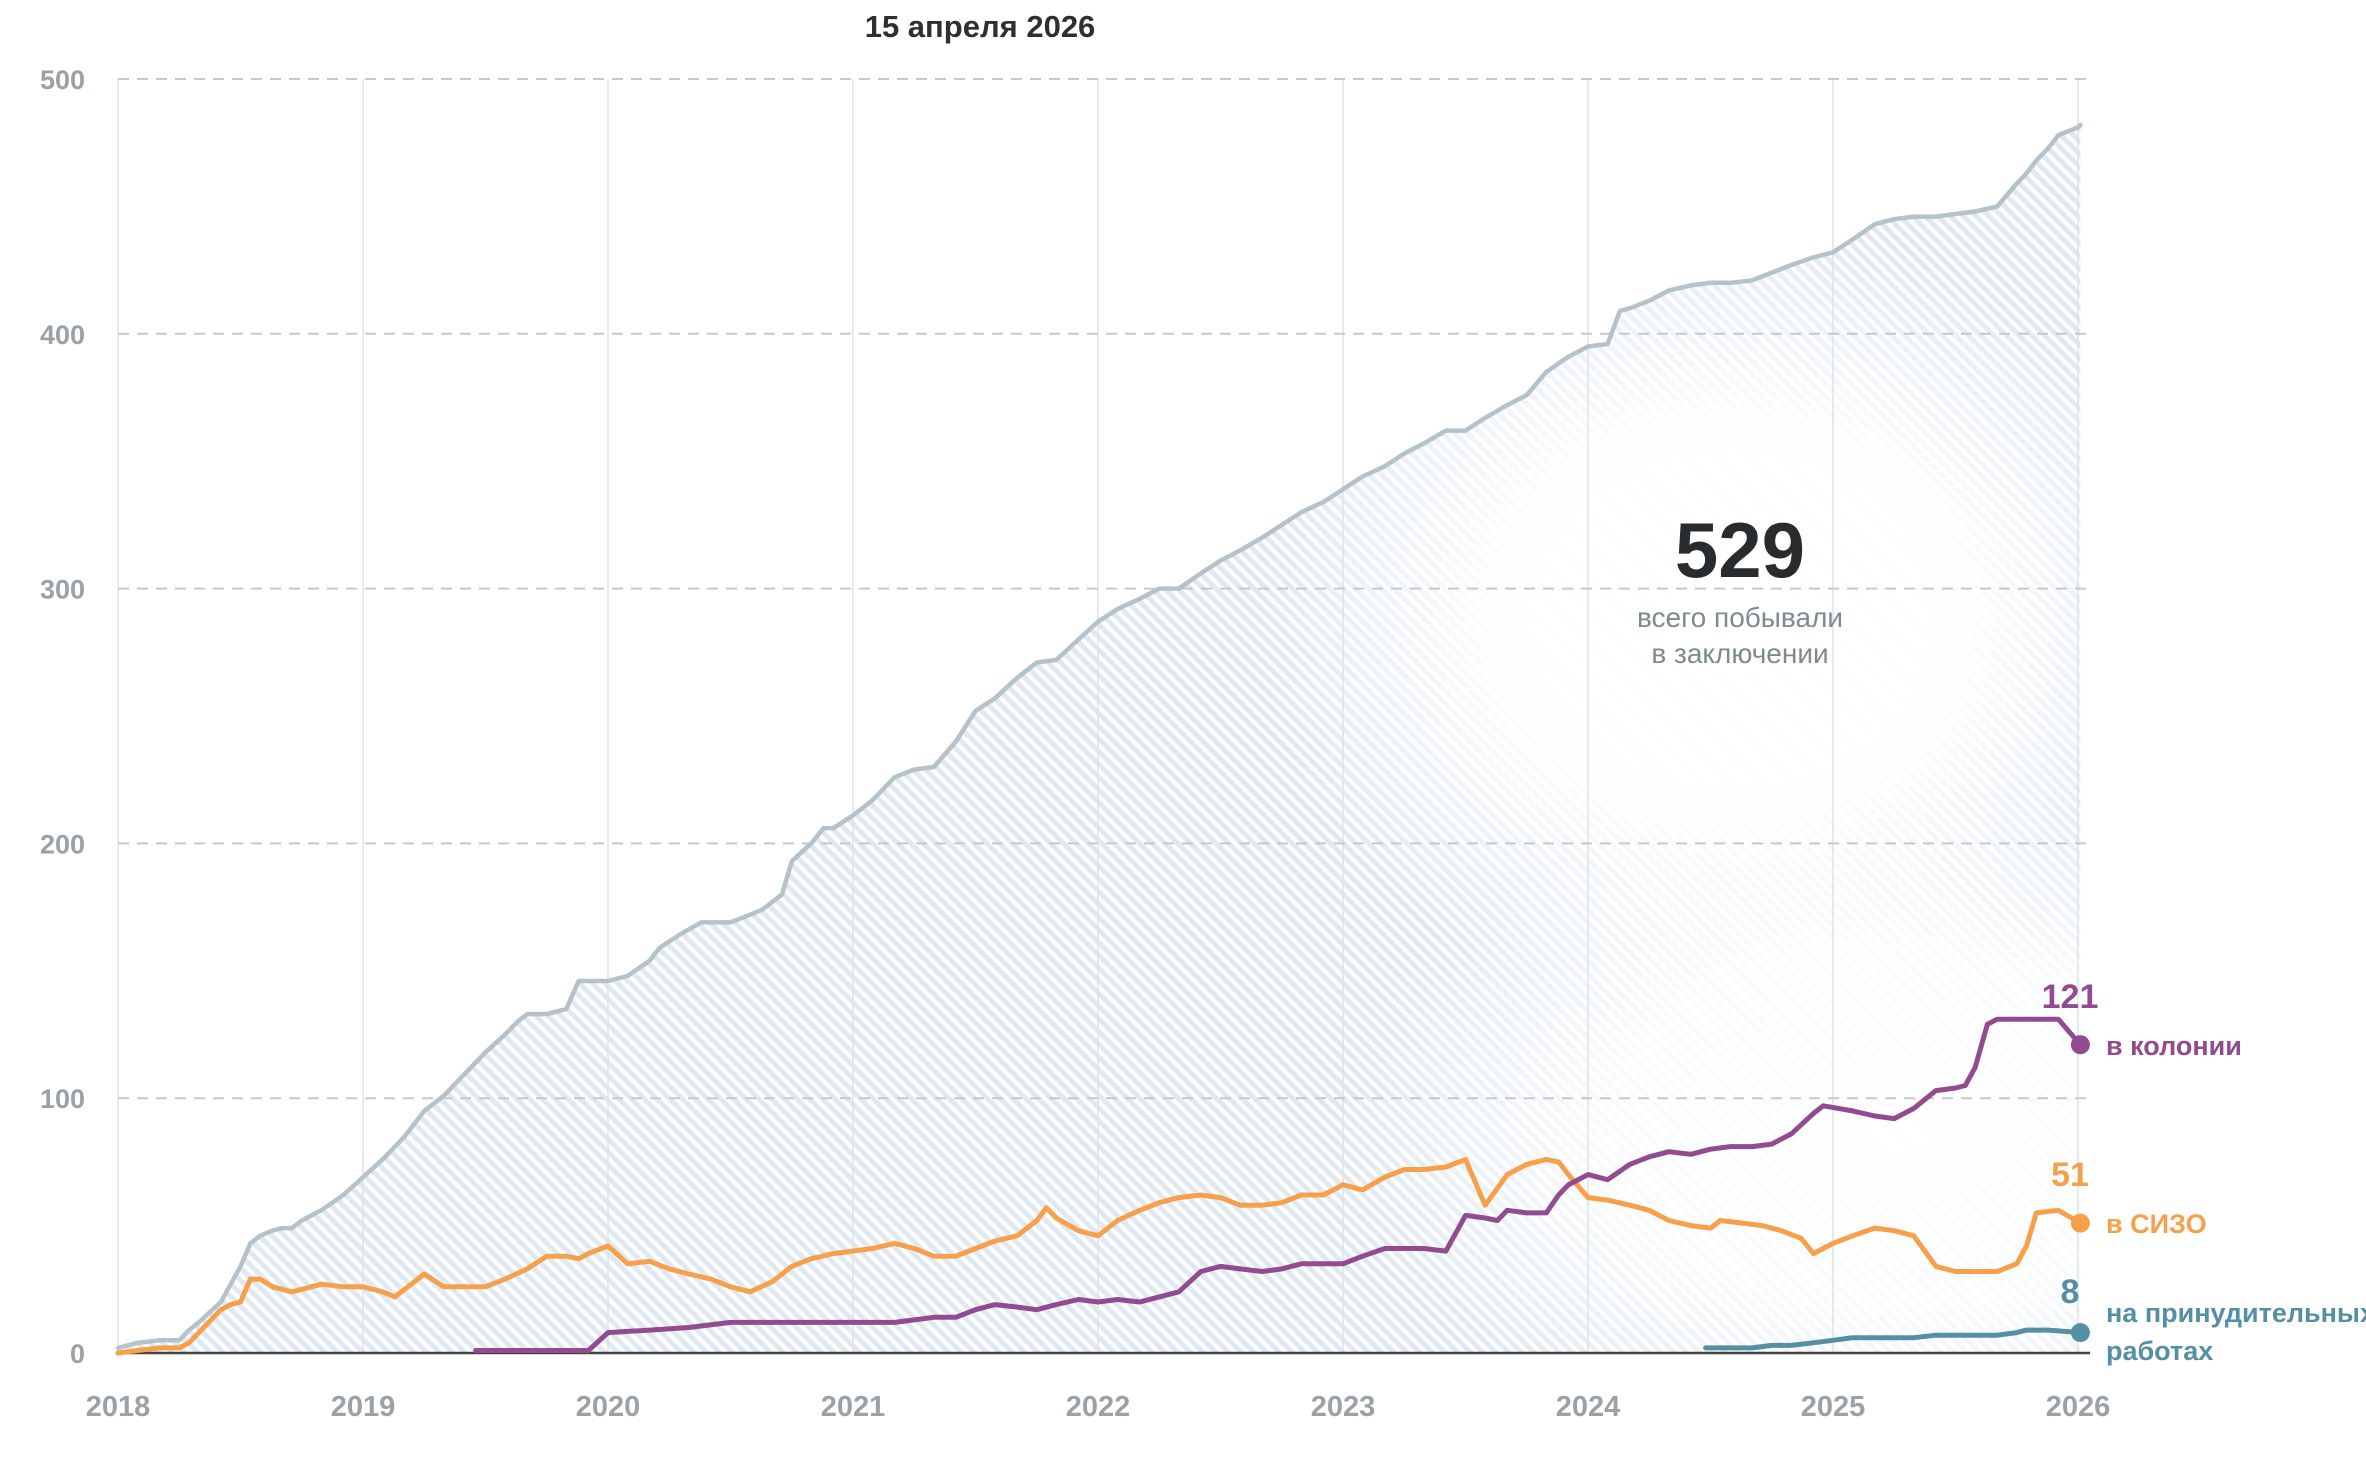  I want to click on series-end-dots, so click(2080, 1189).